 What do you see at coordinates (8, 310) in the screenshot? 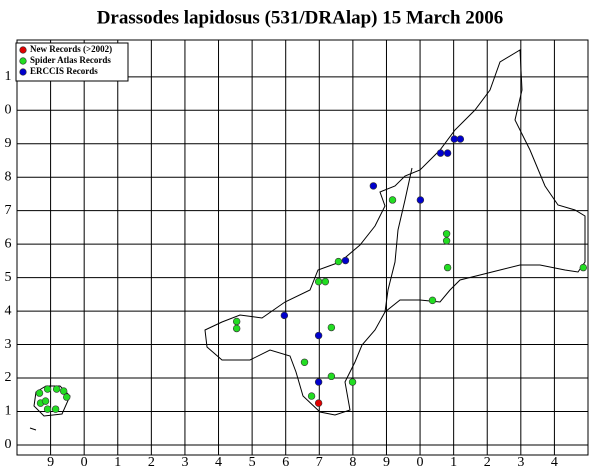
I see `y-tick-label: 4` at bounding box center [8, 310].